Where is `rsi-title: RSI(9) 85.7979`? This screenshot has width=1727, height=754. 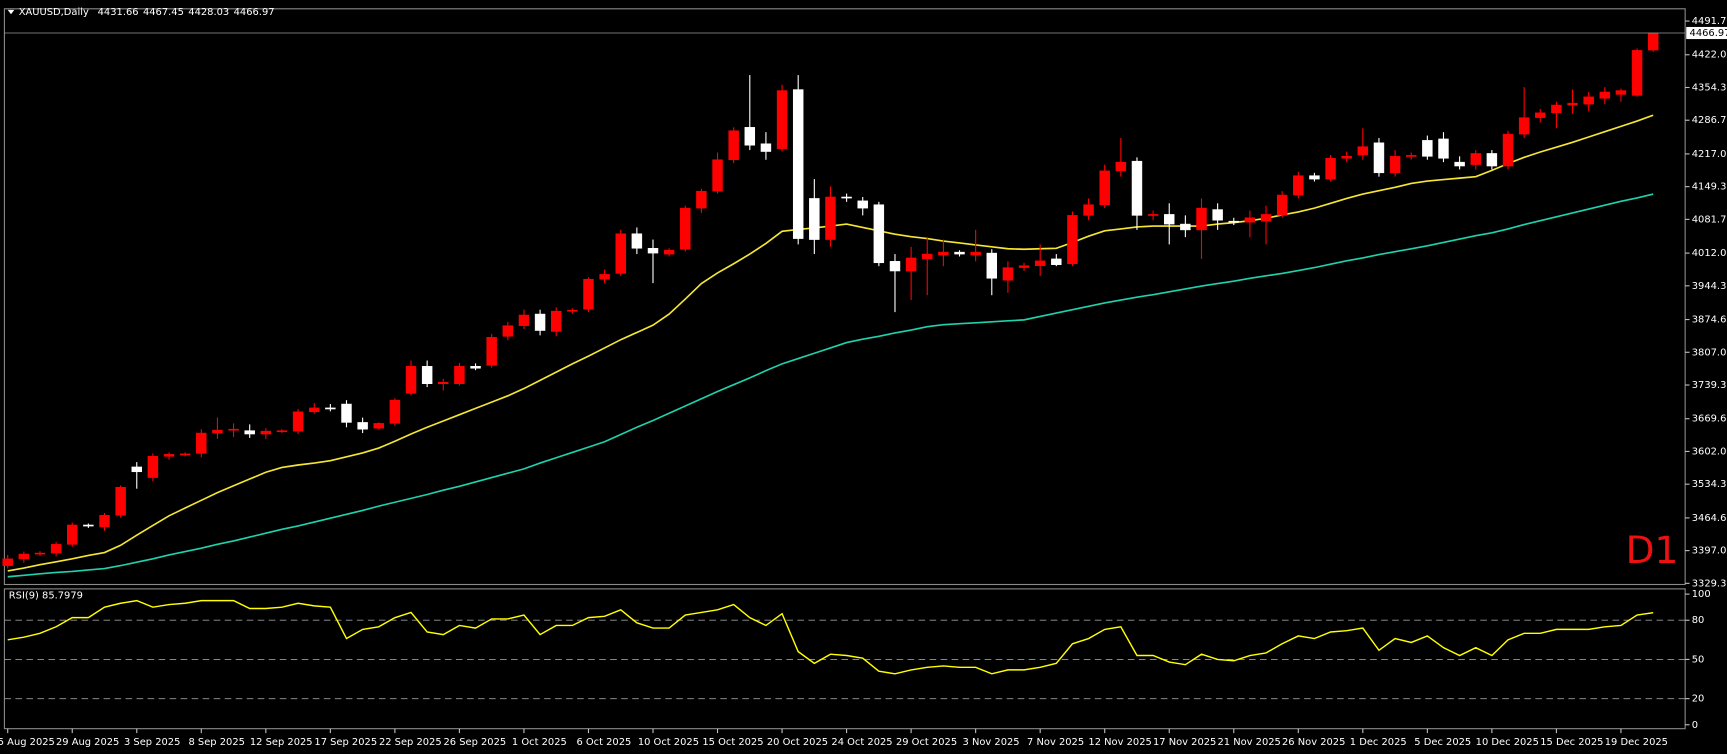
rsi-title: RSI(9) 85.7979 is located at coordinates (46, 595).